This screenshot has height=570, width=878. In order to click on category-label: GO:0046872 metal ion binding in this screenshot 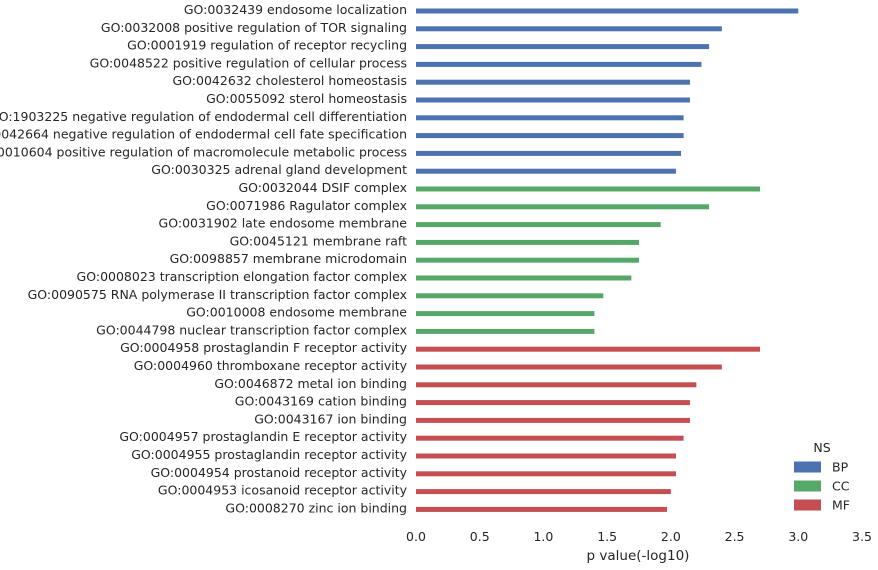, I will do `click(310, 383)`.